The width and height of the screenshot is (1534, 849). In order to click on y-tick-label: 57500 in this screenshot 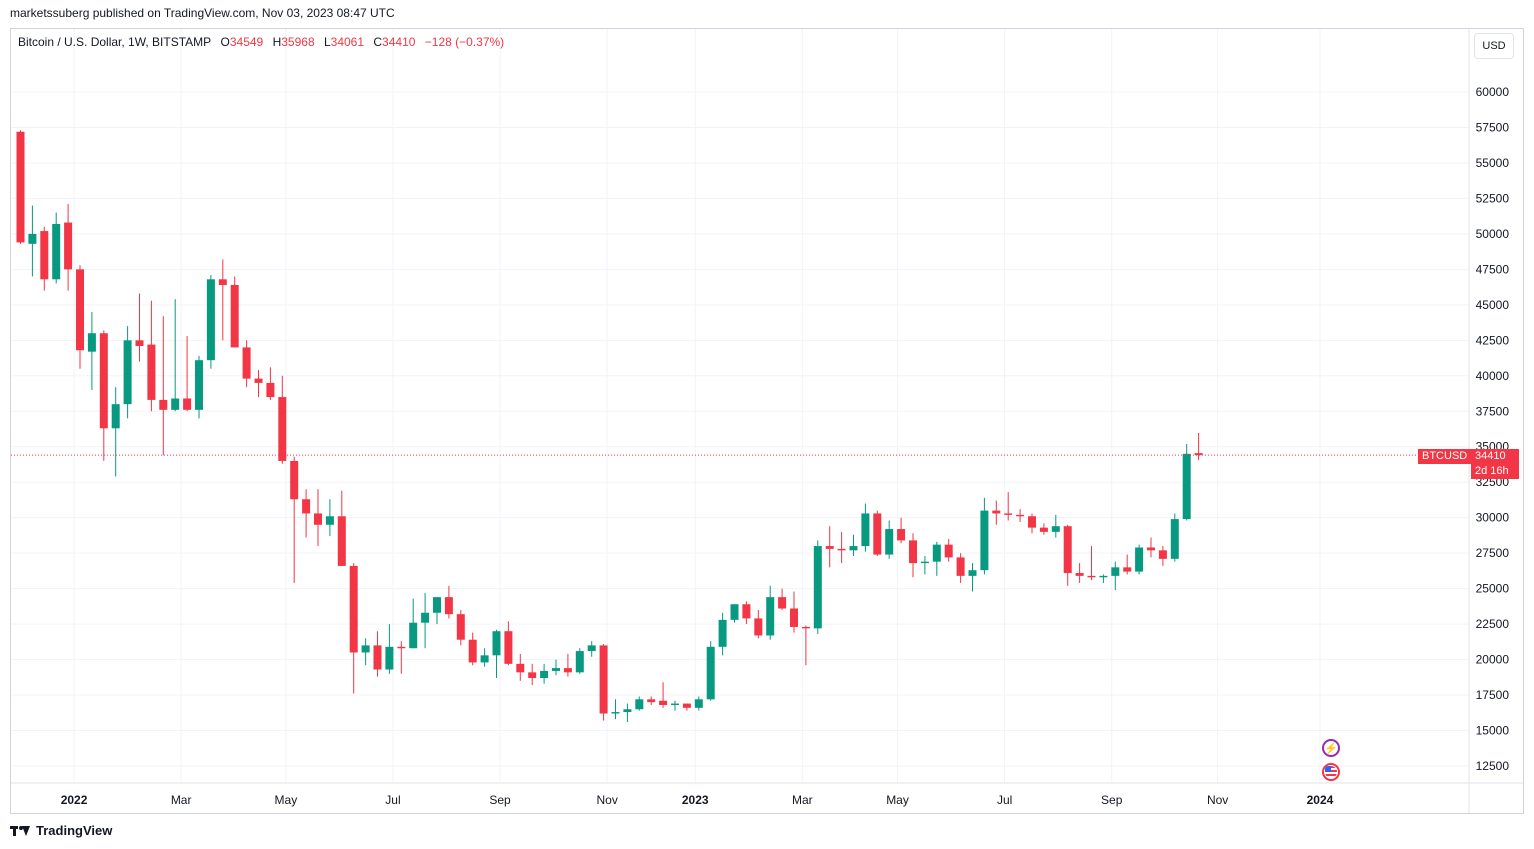, I will do `click(1493, 127)`.